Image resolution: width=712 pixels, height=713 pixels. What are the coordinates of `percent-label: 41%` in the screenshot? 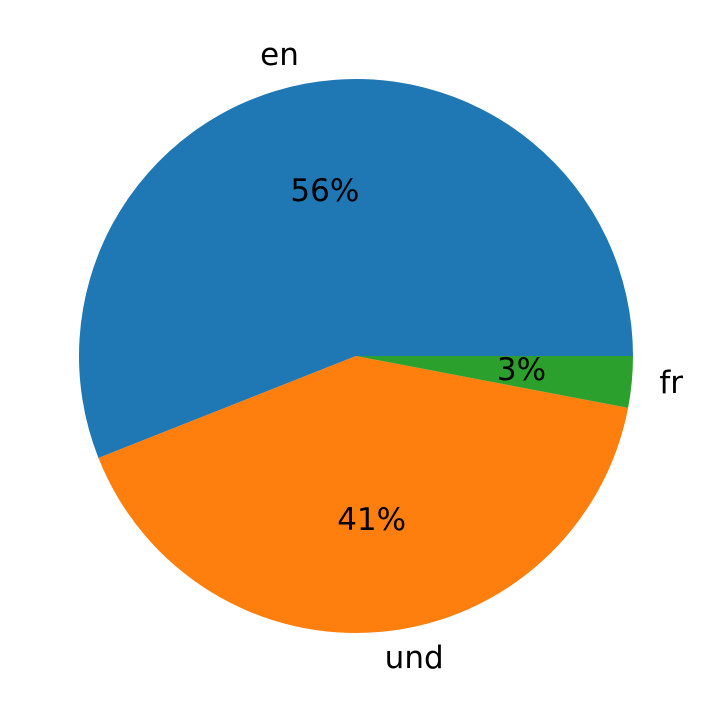 It's located at (371, 520).